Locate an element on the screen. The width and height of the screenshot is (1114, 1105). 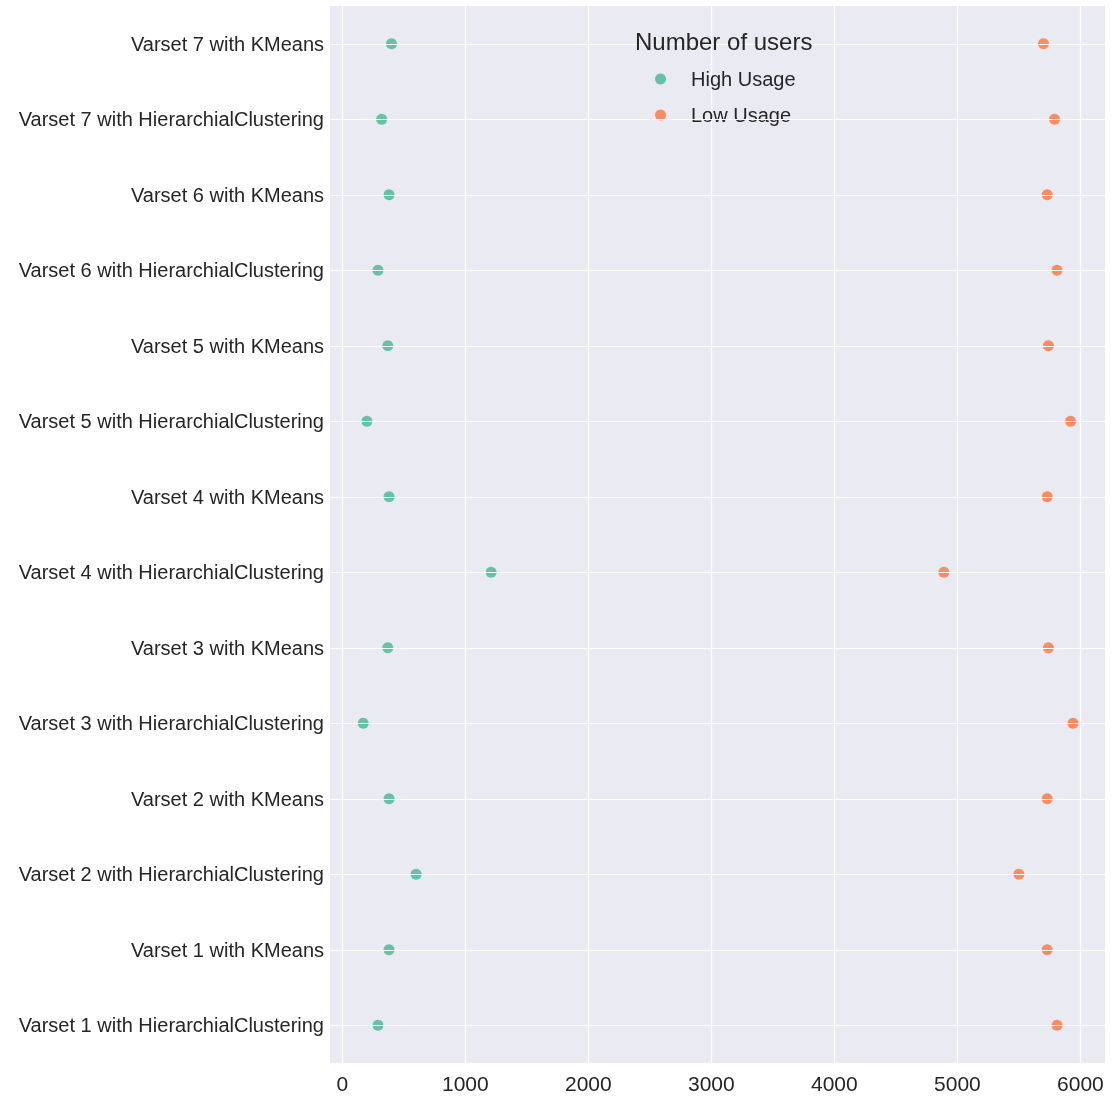
x-tick-label: 4000 is located at coordinates (834, 1083).